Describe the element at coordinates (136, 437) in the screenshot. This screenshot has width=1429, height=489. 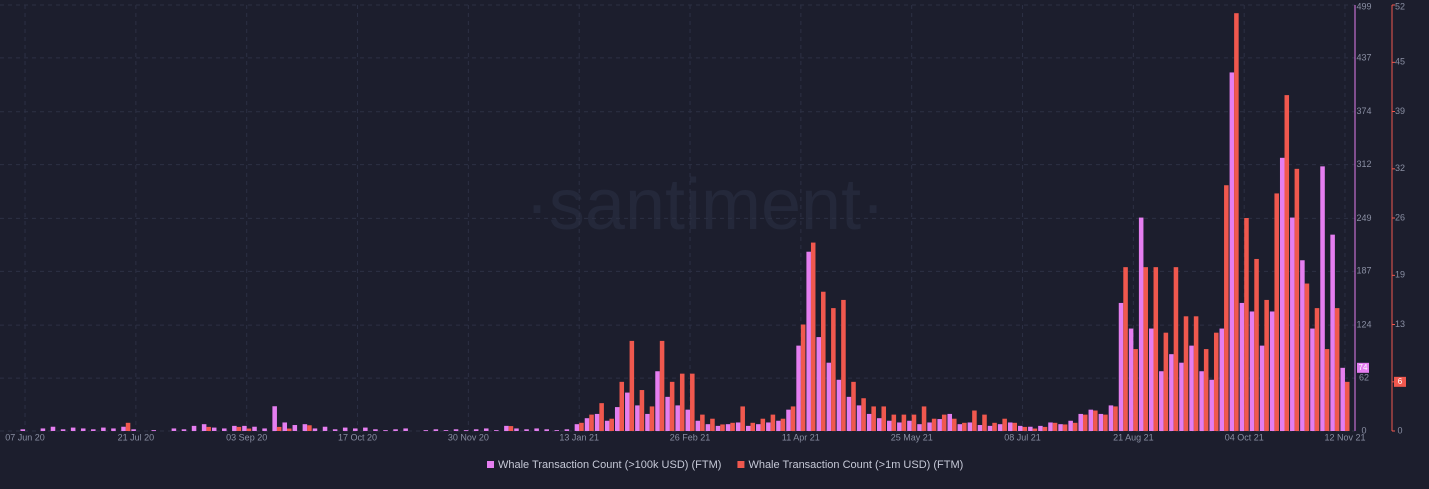
I see `x-tick-label: 21 Jul 20` at that location.